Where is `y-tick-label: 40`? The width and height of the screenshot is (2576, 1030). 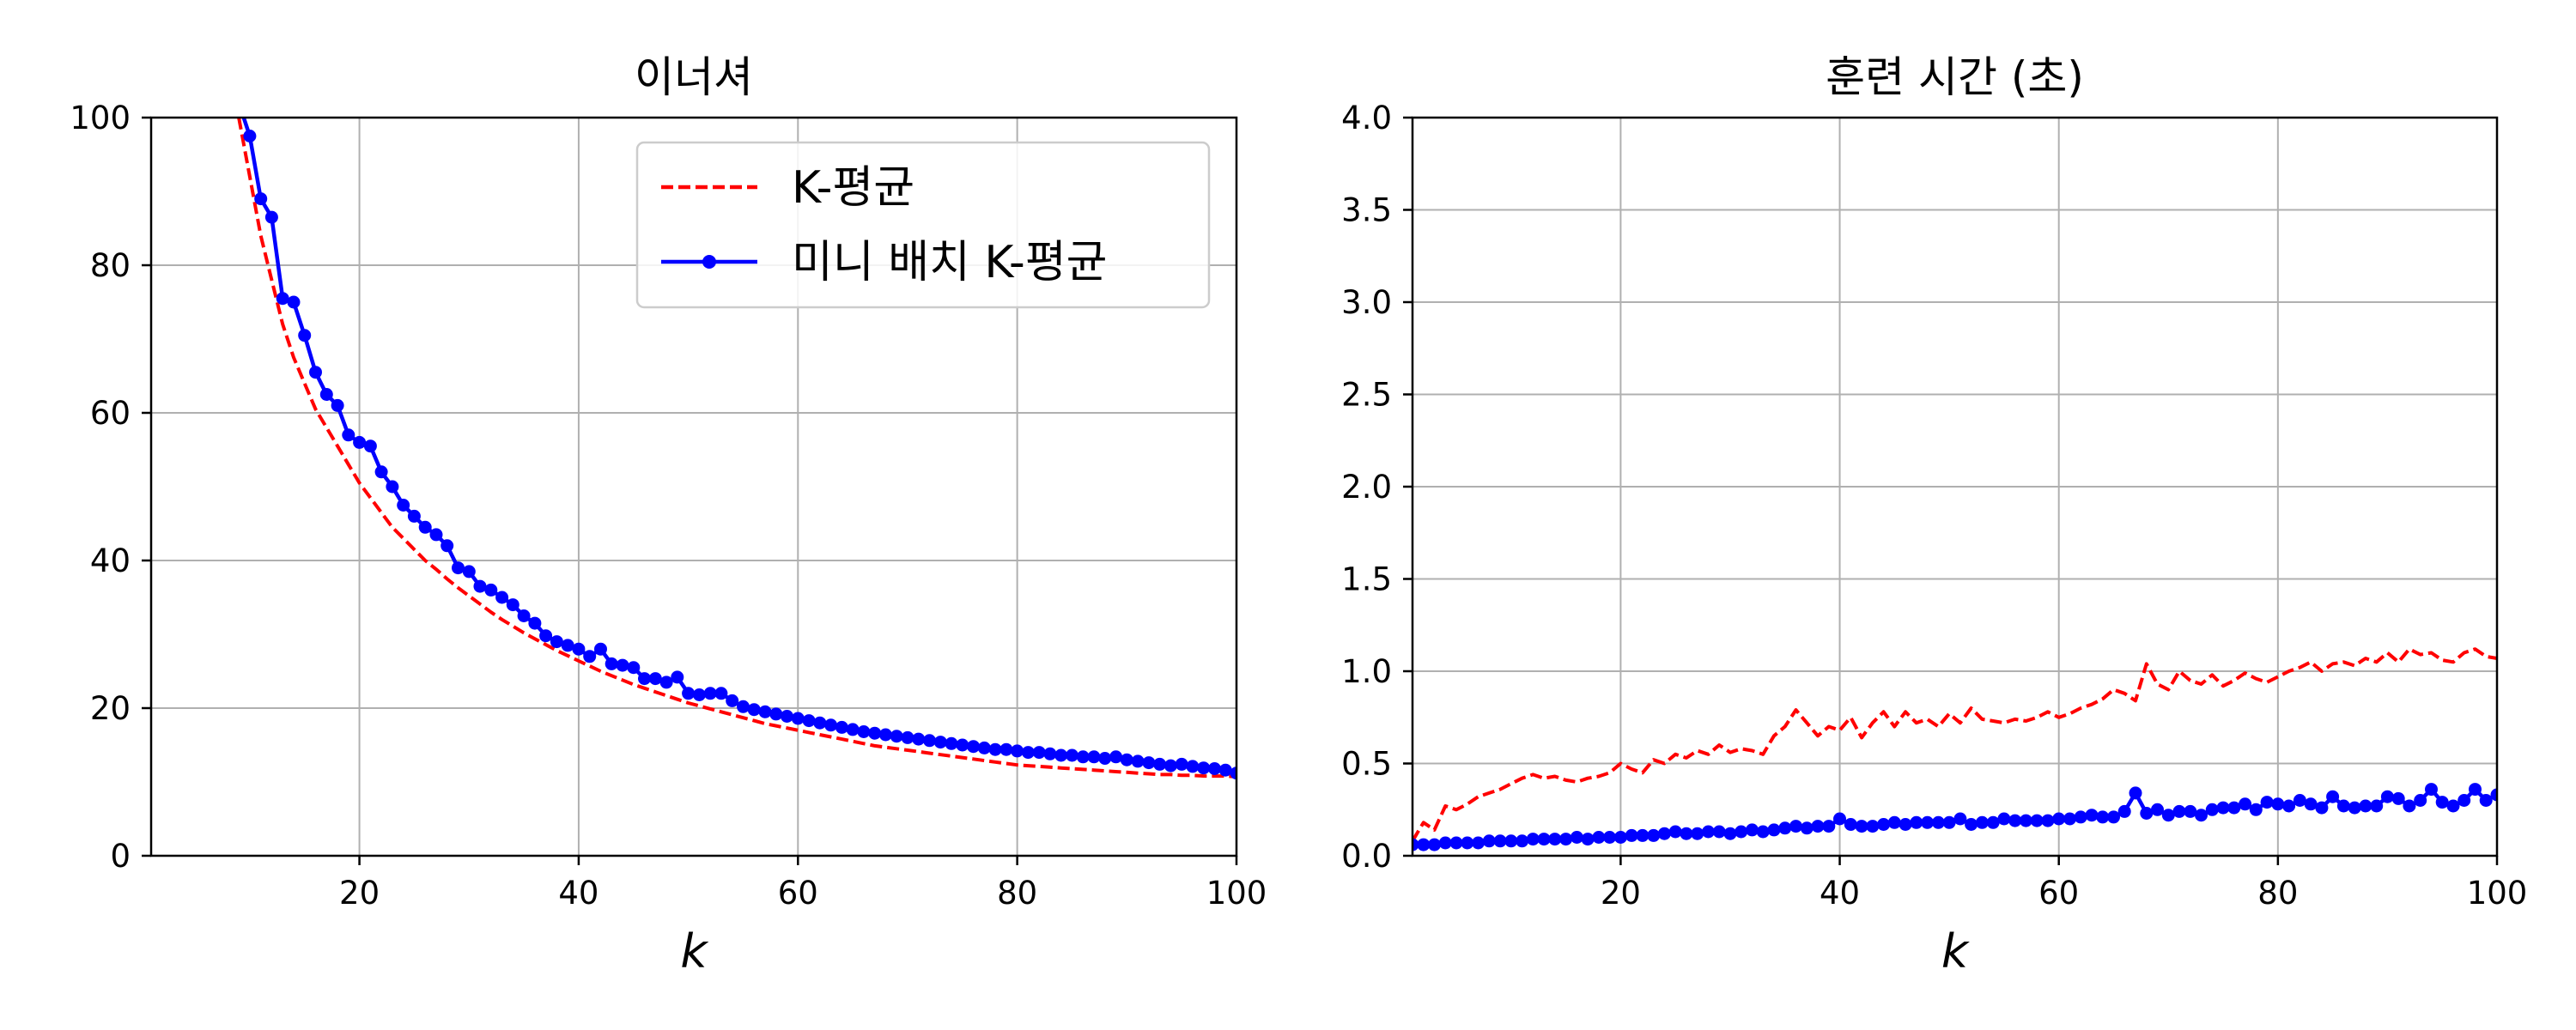
y-tick-label: 40 is located at coordinates (111, 560).